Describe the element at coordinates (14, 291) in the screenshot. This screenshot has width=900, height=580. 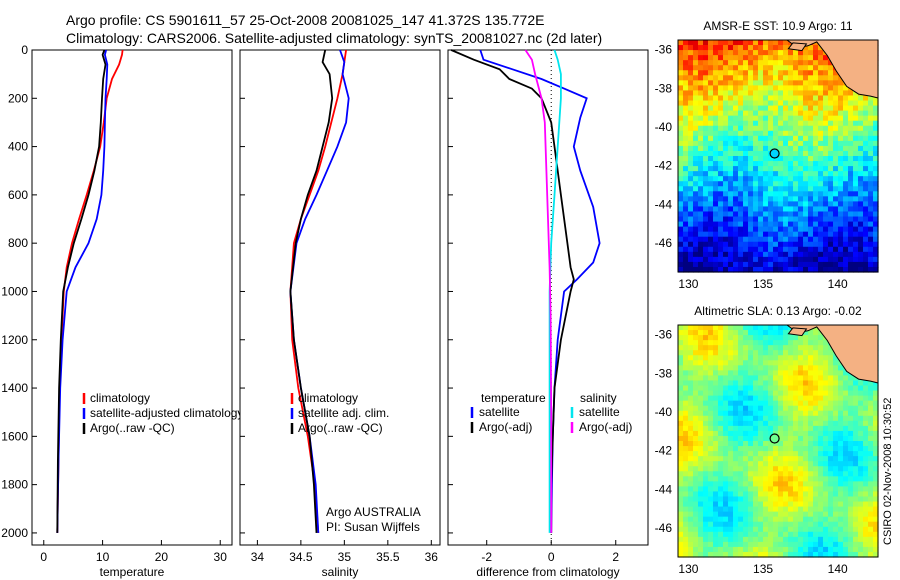
I see `y-tick-label: 1000` at that location.